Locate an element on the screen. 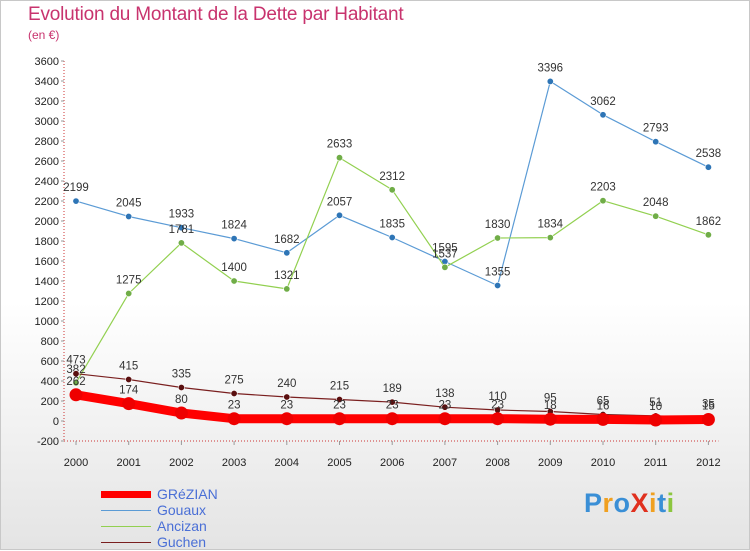 The height and width of the screenshot is (551, 750). legend-swatch-gouaux is located at coordinates (126, 510).